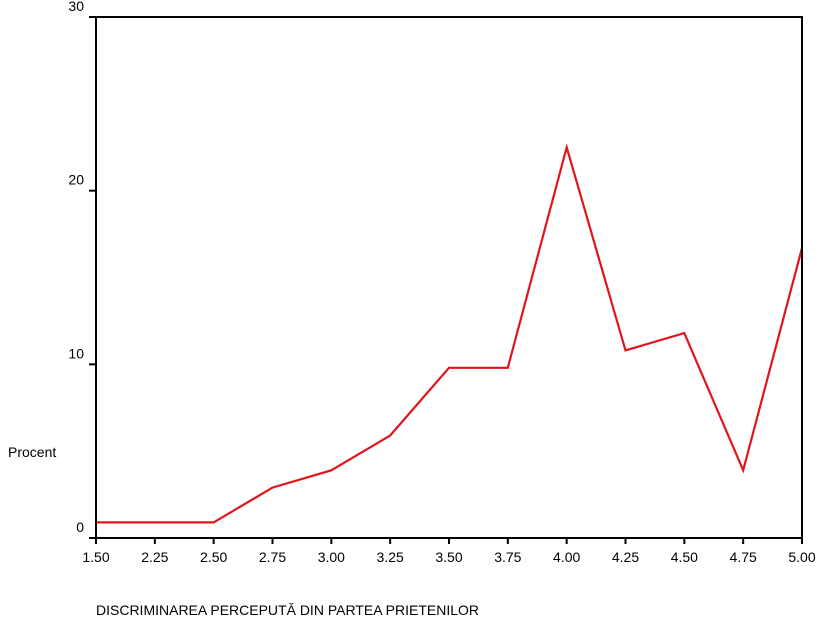 The image size is (824, 644). Describe the element at coordinates (507, 557) in the screenshot. I see `x-tick-label-7: 3.75` at that location.